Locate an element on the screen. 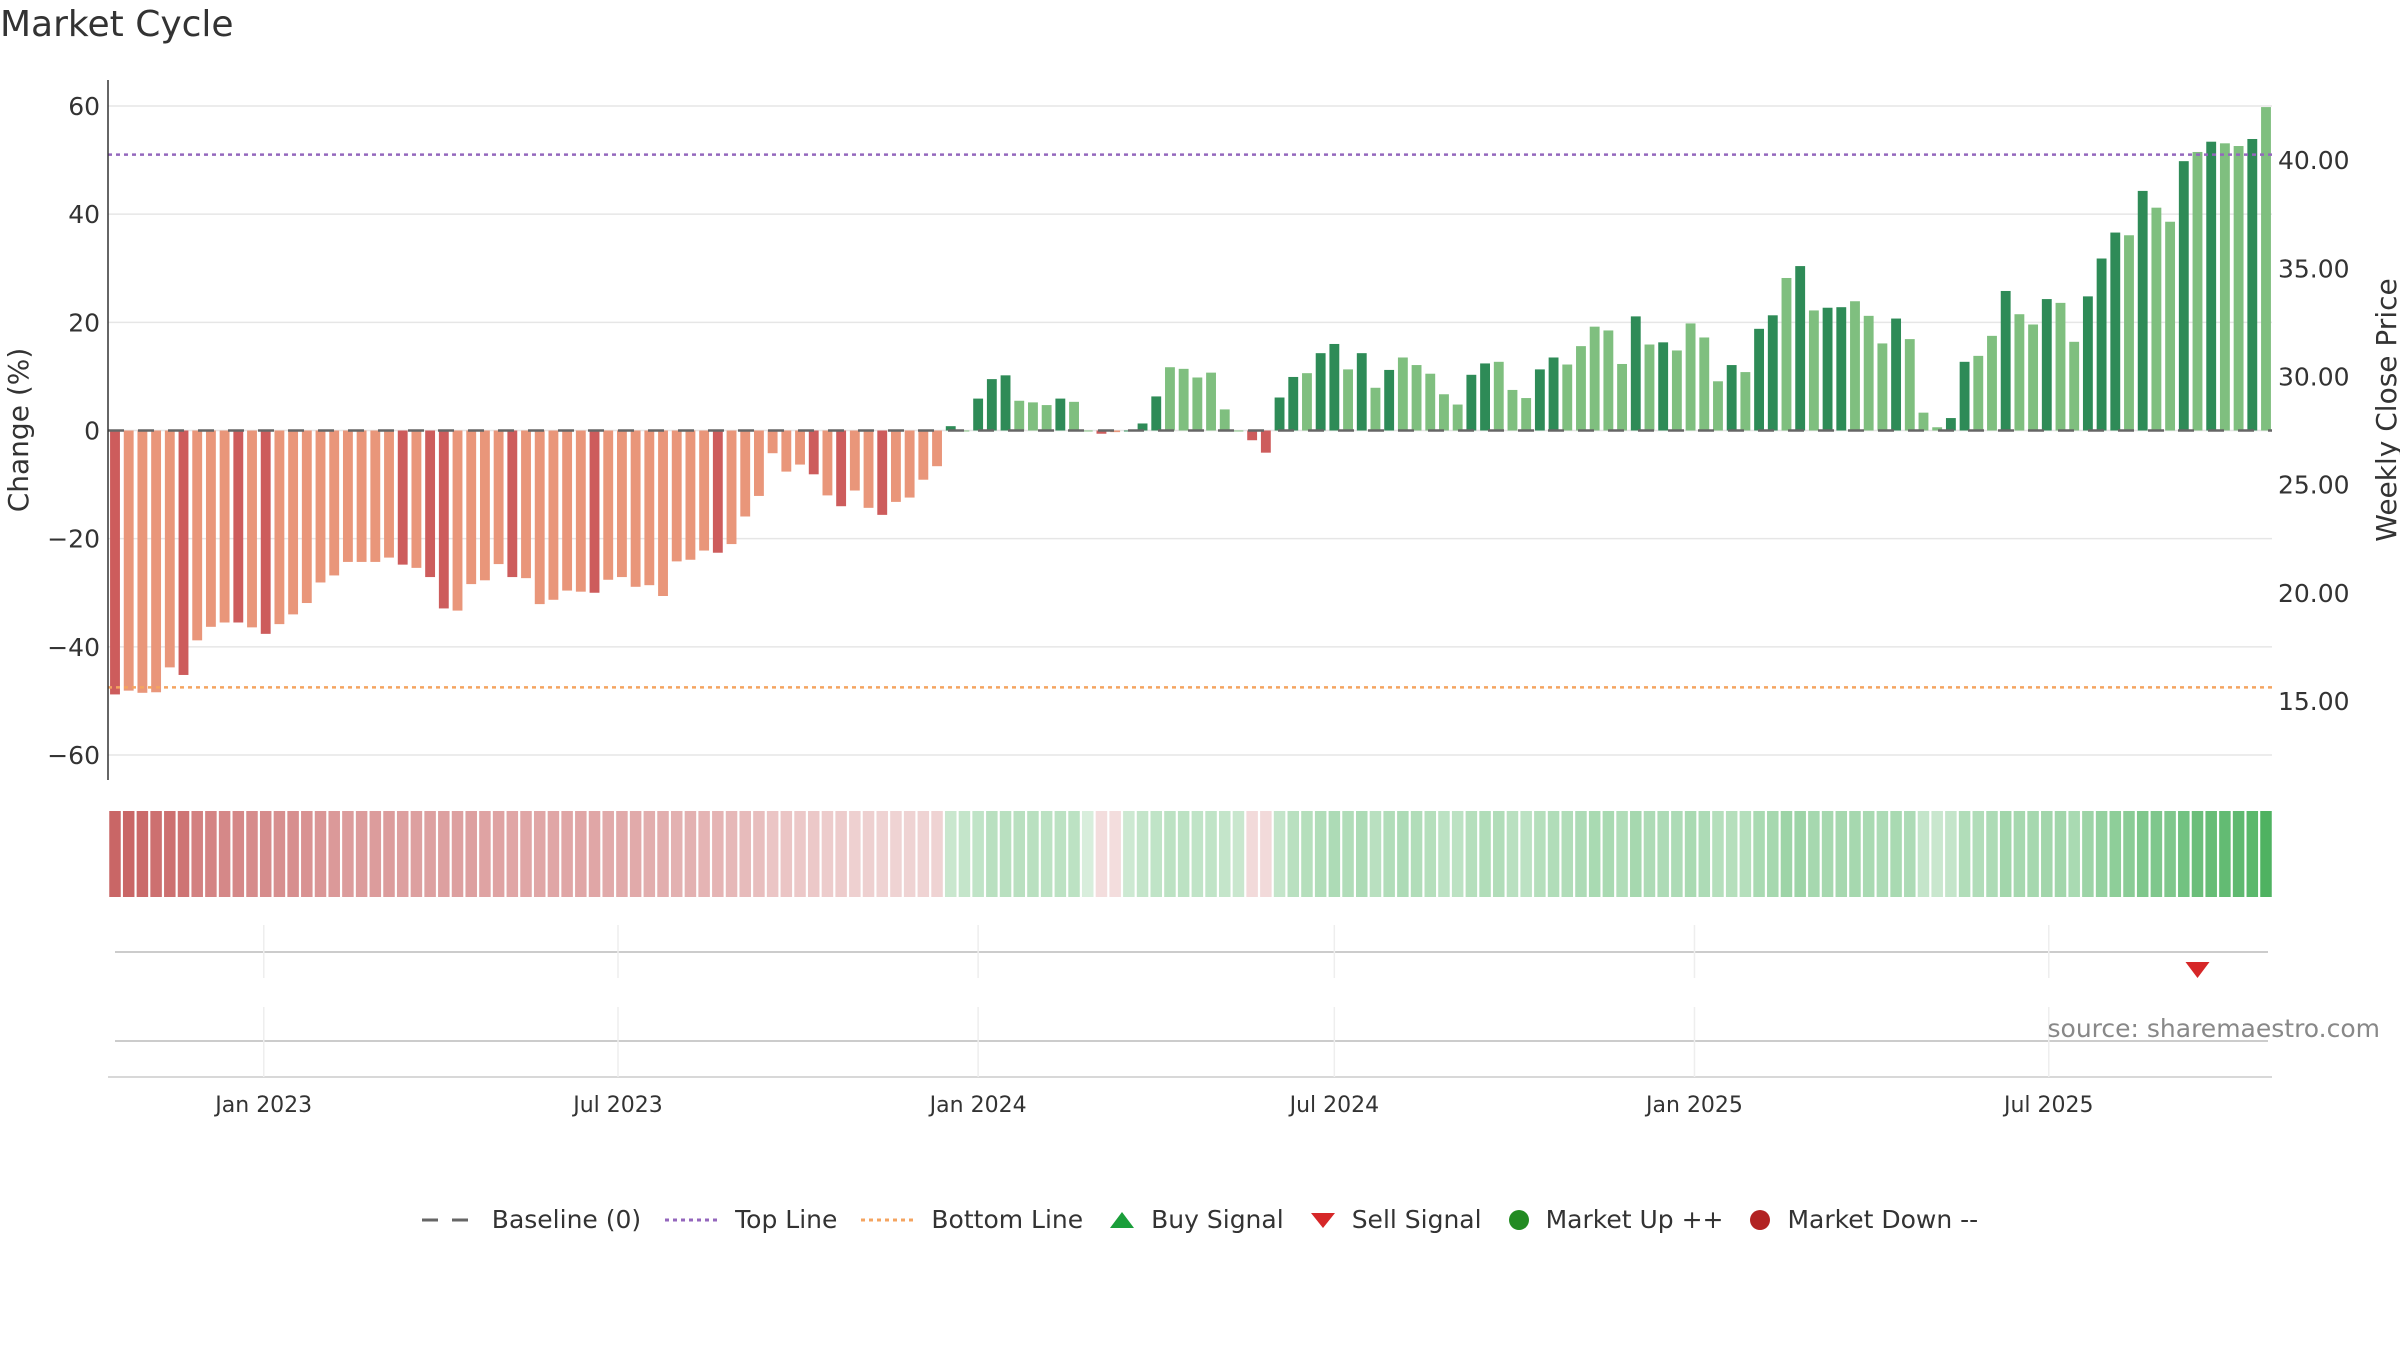 This screenshot has width=2400, height=1350. legend-item-baseline: Baseline (0) is located at coordinates (531, 1219).